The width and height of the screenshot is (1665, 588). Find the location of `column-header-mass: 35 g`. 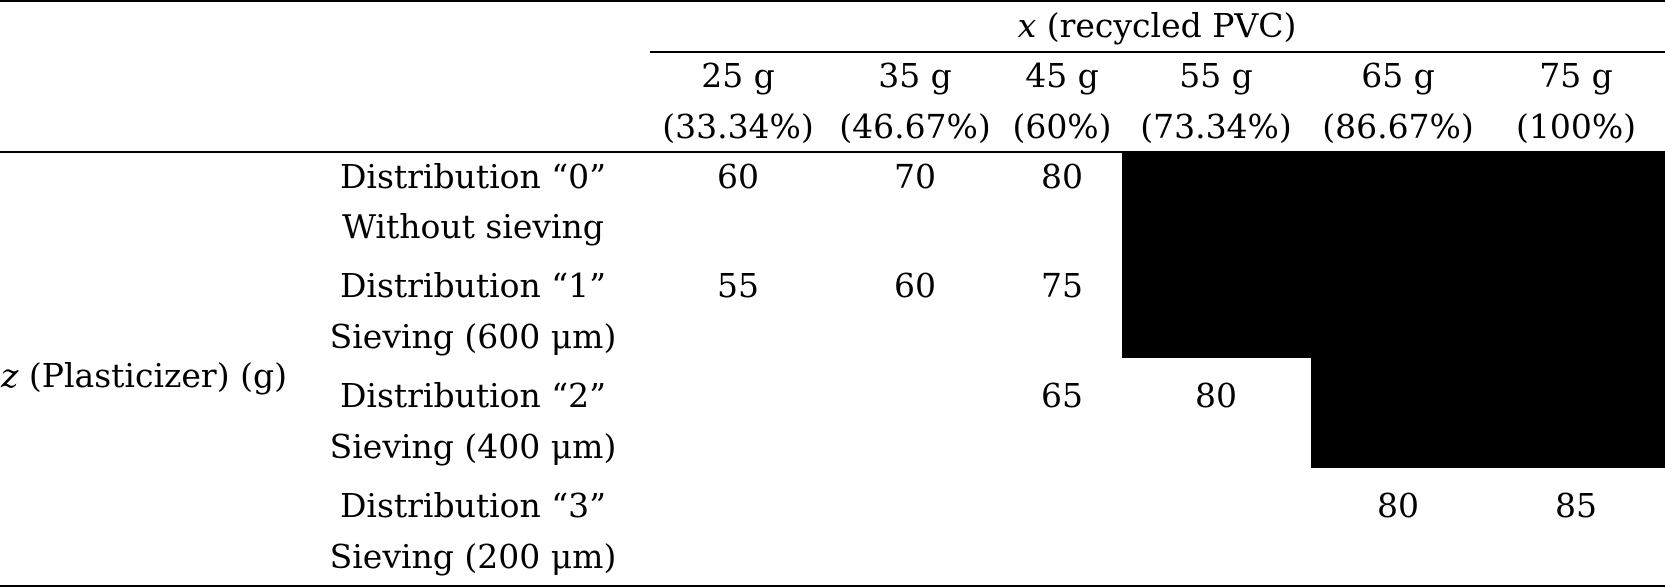

column-header-mass: 35 g is located at coordinates (915, 75).